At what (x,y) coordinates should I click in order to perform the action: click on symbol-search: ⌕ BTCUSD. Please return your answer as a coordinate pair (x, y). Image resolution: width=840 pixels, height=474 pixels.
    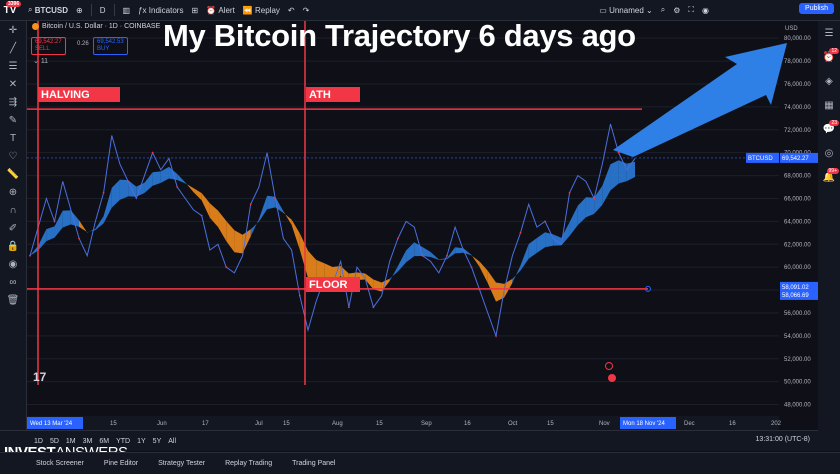
    Looking at the image, I should click on (48, 10).